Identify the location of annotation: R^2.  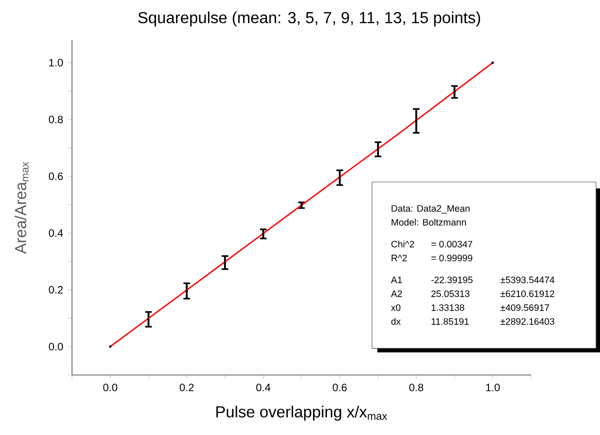
(399, 258).